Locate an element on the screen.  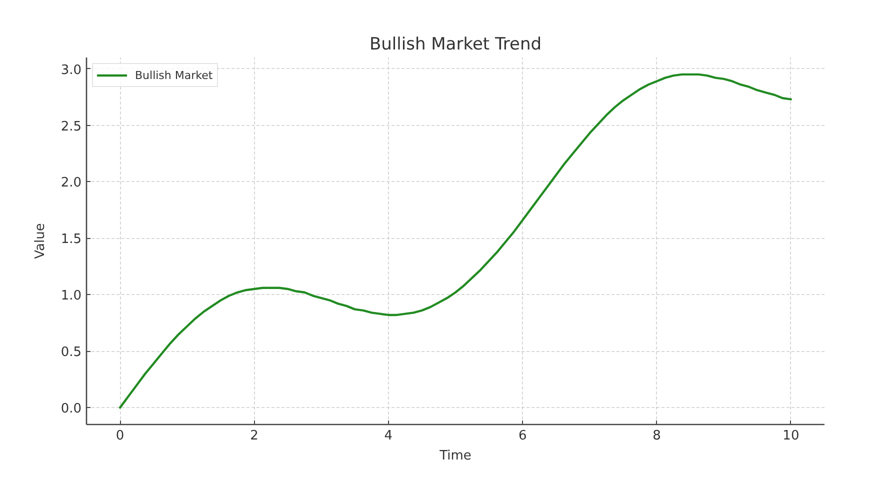
y-tick-label: 3.0 is located at coordinates (71, 70).